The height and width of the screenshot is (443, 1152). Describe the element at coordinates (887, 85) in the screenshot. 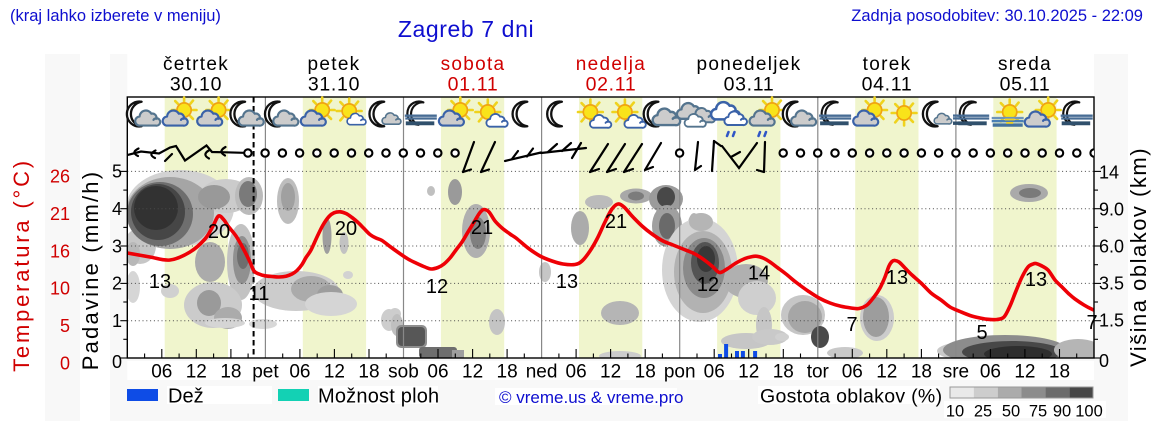

I see `svg-text: 04.11` at that location.